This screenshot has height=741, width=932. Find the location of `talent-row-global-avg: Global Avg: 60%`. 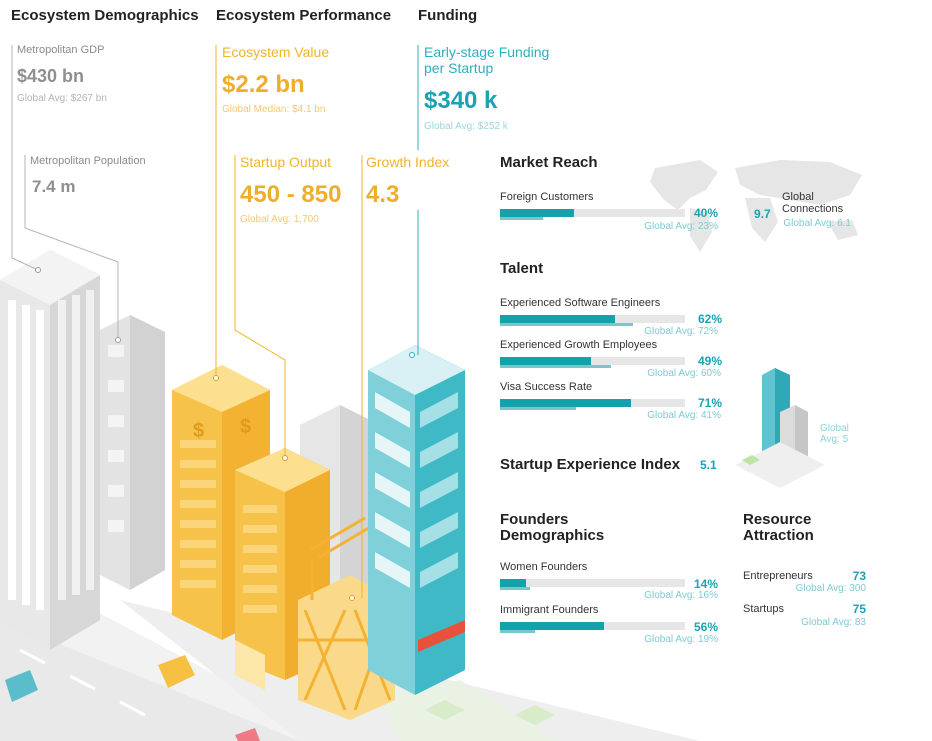

talent-row-global-avg: Global Avg: 60% is located at coordinates (684, 373).